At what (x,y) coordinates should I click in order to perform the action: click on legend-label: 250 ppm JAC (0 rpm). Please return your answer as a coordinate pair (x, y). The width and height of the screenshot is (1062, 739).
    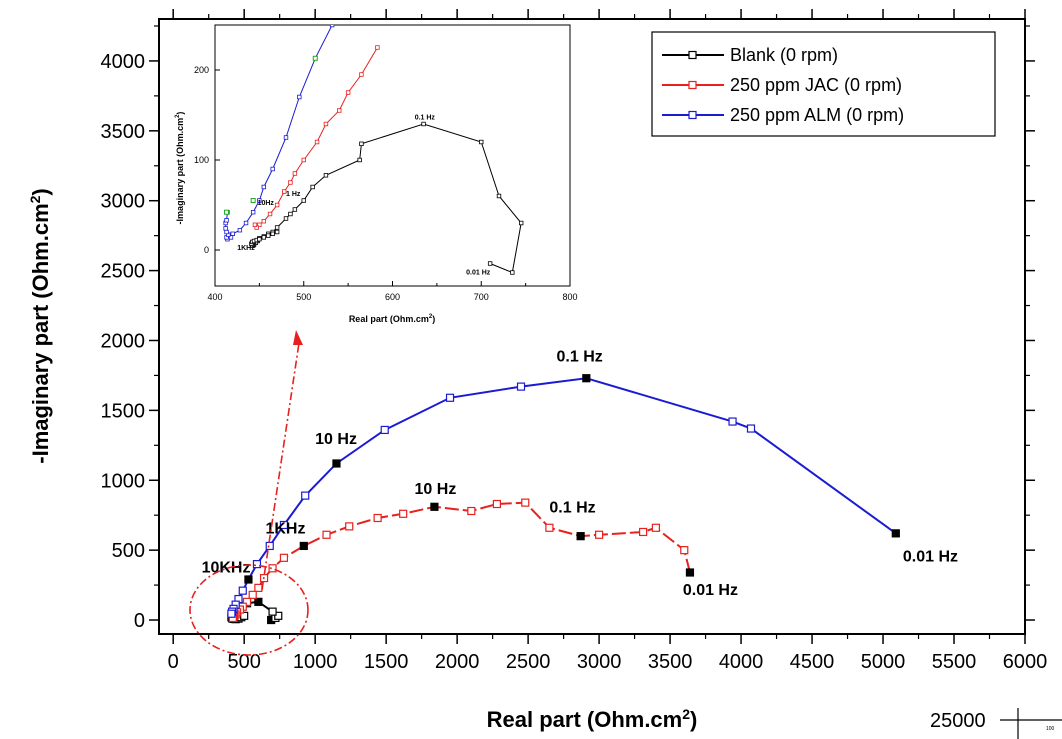
    Looking at the image, I should click on (816, 85).